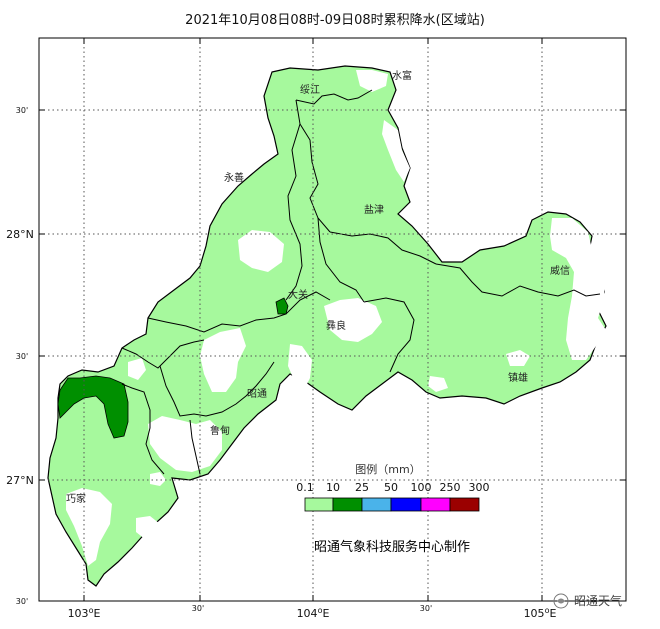 This screenshot has height=629, width=660. Describe the element at coordinates (195, 447) in the screenshot. I see `border-ludian-south` at that location.